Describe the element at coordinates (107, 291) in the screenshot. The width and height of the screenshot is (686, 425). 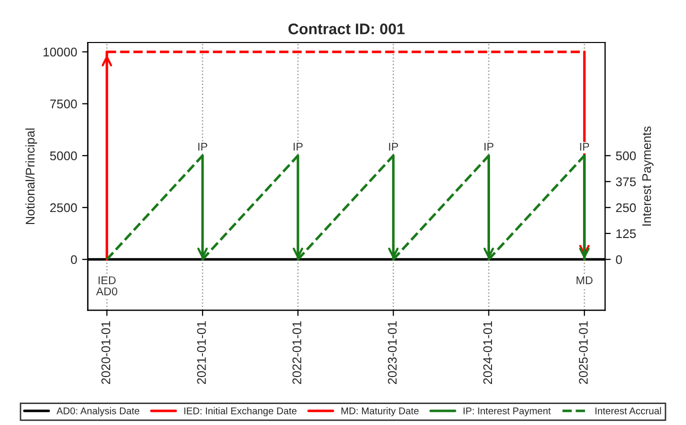
I see `annotation: AD0` at that location.